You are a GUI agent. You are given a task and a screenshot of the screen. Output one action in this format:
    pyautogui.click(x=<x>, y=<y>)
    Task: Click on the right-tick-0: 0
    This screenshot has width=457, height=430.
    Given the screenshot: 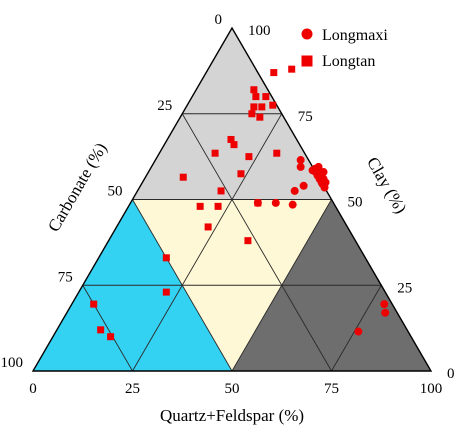 What is the action you would take?
    pyautogui.click(x=451, y=374)
    